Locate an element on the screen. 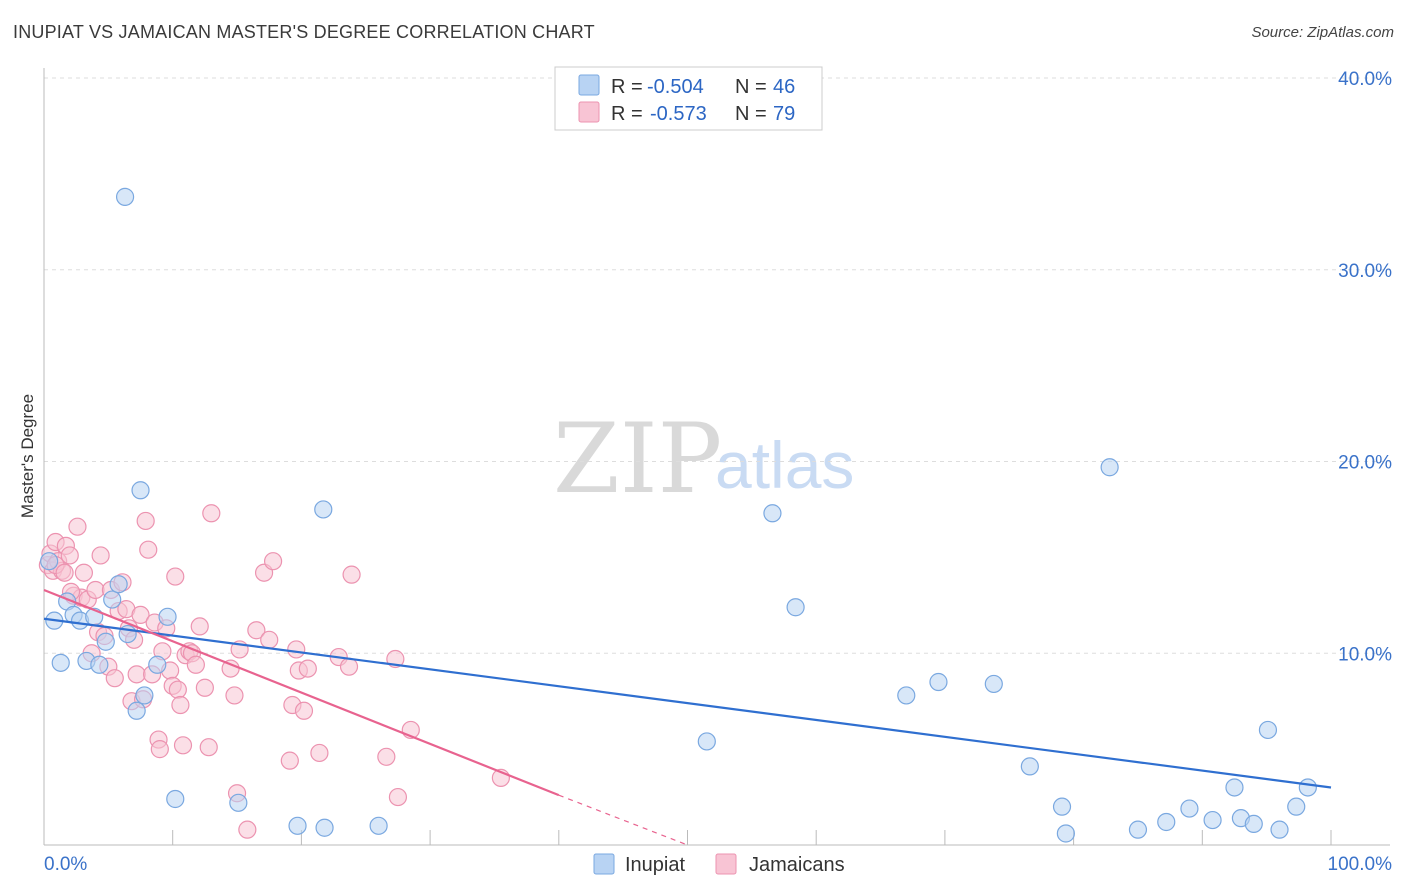  y-tick-labels: 10.0% 20.0% 30.0% 40.0% is located at coordinates (1365, 367).